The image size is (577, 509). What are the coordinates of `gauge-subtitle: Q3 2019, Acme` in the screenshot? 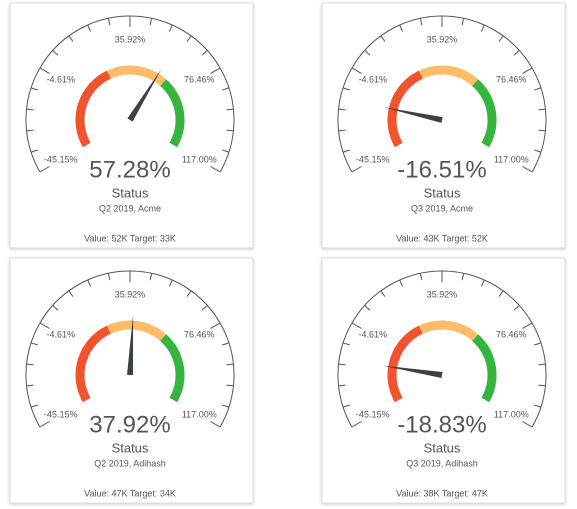 It's located at (442, 208).